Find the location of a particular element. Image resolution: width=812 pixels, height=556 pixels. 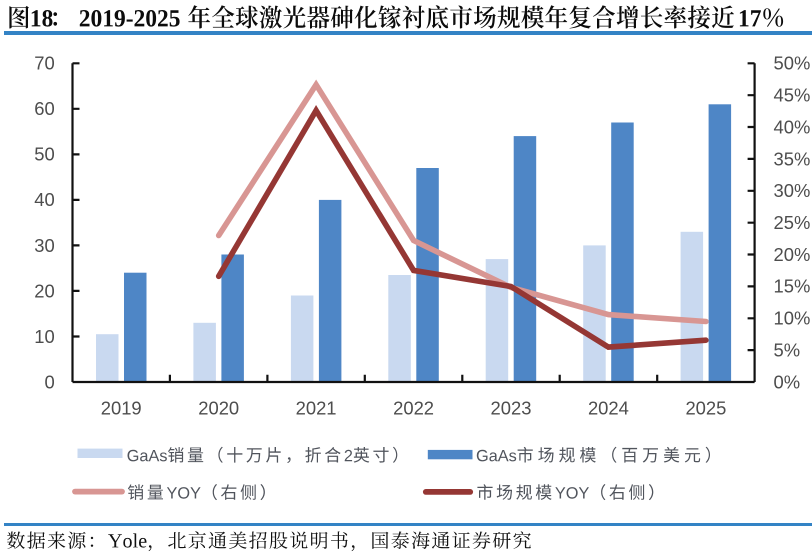

svg-text: 2019 is located at coordinates (121, 408).